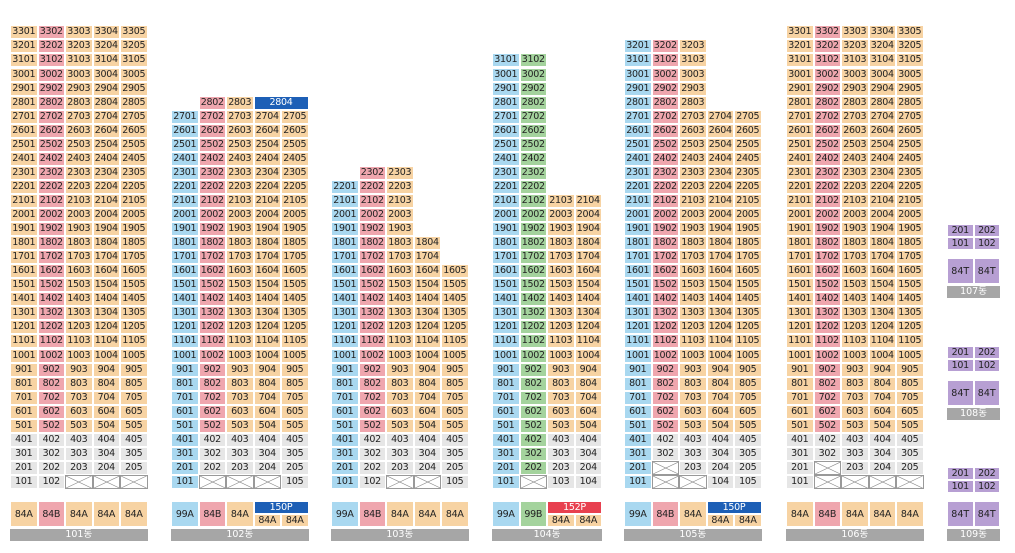 The image size is (1015, 553). What do you see at coordinates (855, 467) in the screenshot?
I see `unit-cell: 203` at bounding box center [855, 467].